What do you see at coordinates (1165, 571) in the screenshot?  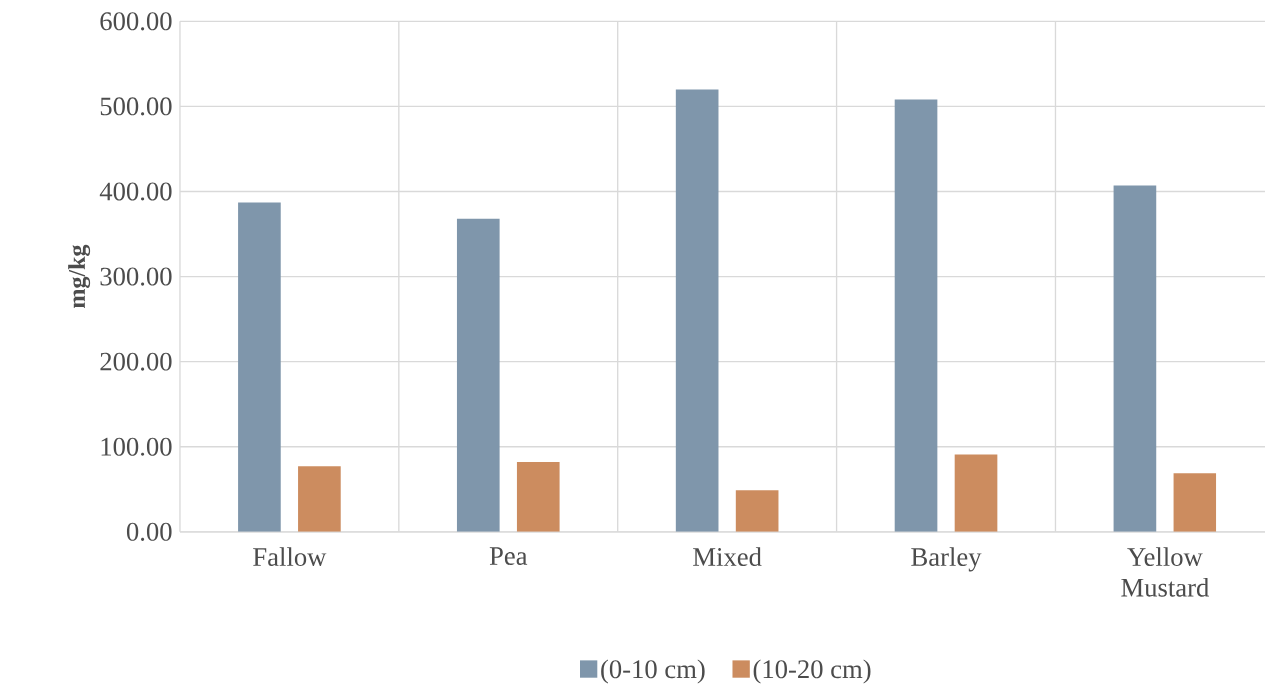 I see `x-tick-label: Yellow Mustard` at bounding box center [1165, 571].